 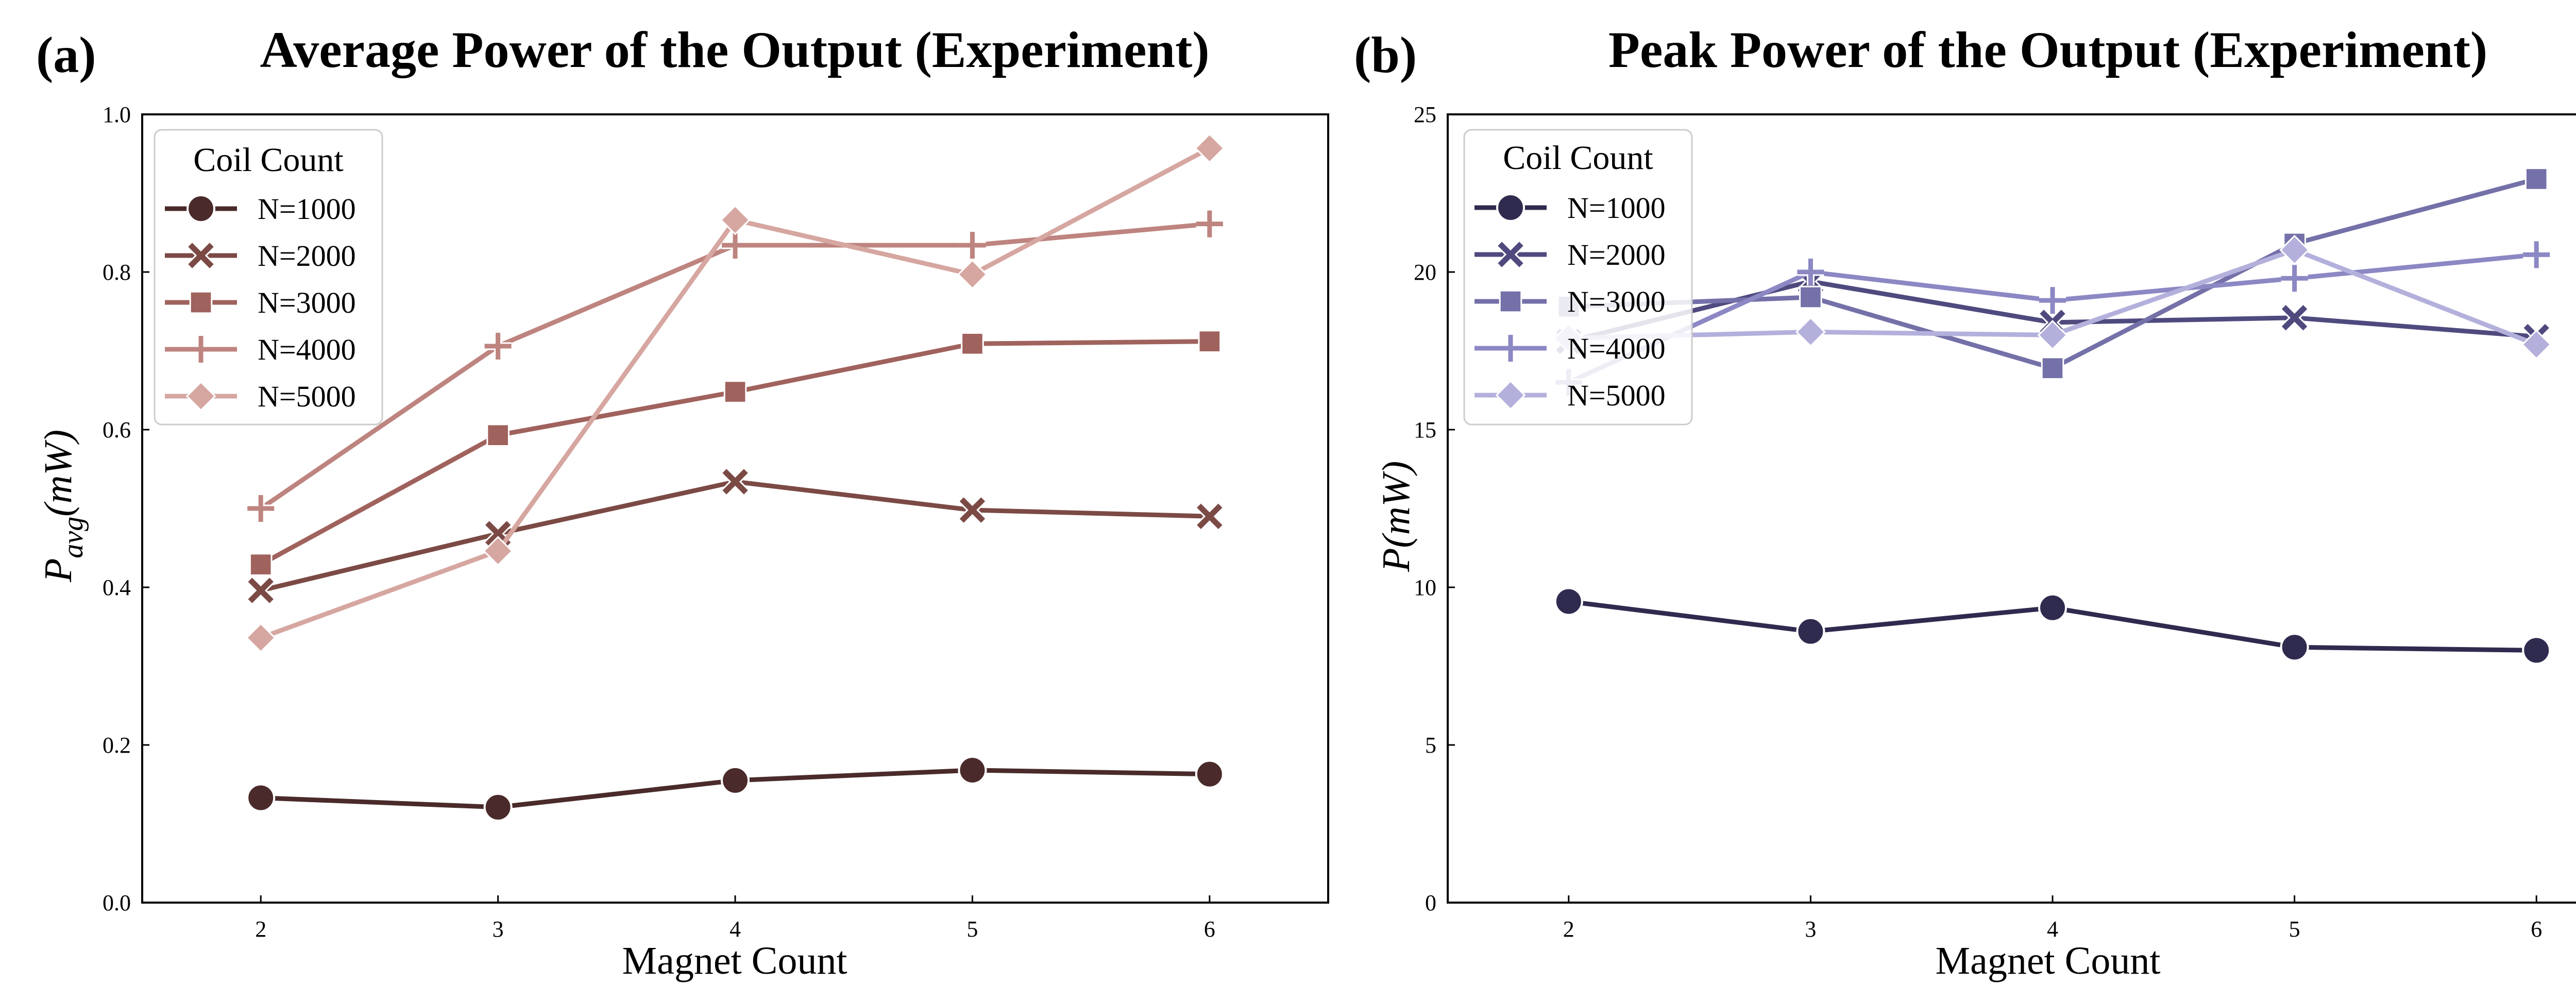 What do you see at coordinates (2052, 368) in the screenshot?
I see `b-point-N=3000-x4` at bounding box center [2052, 368].